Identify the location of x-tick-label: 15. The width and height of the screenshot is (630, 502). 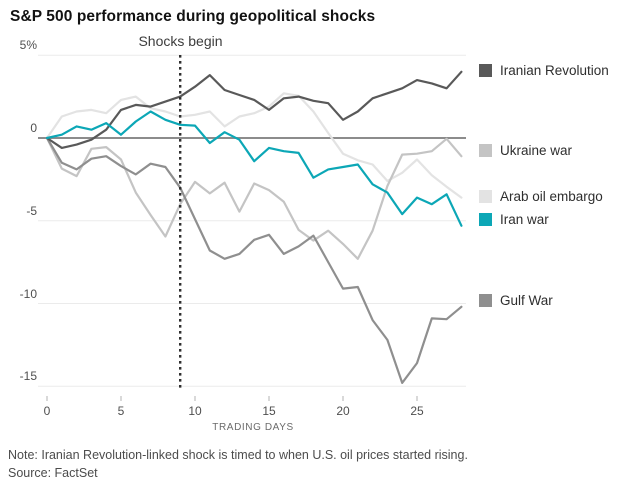
(269, 411).